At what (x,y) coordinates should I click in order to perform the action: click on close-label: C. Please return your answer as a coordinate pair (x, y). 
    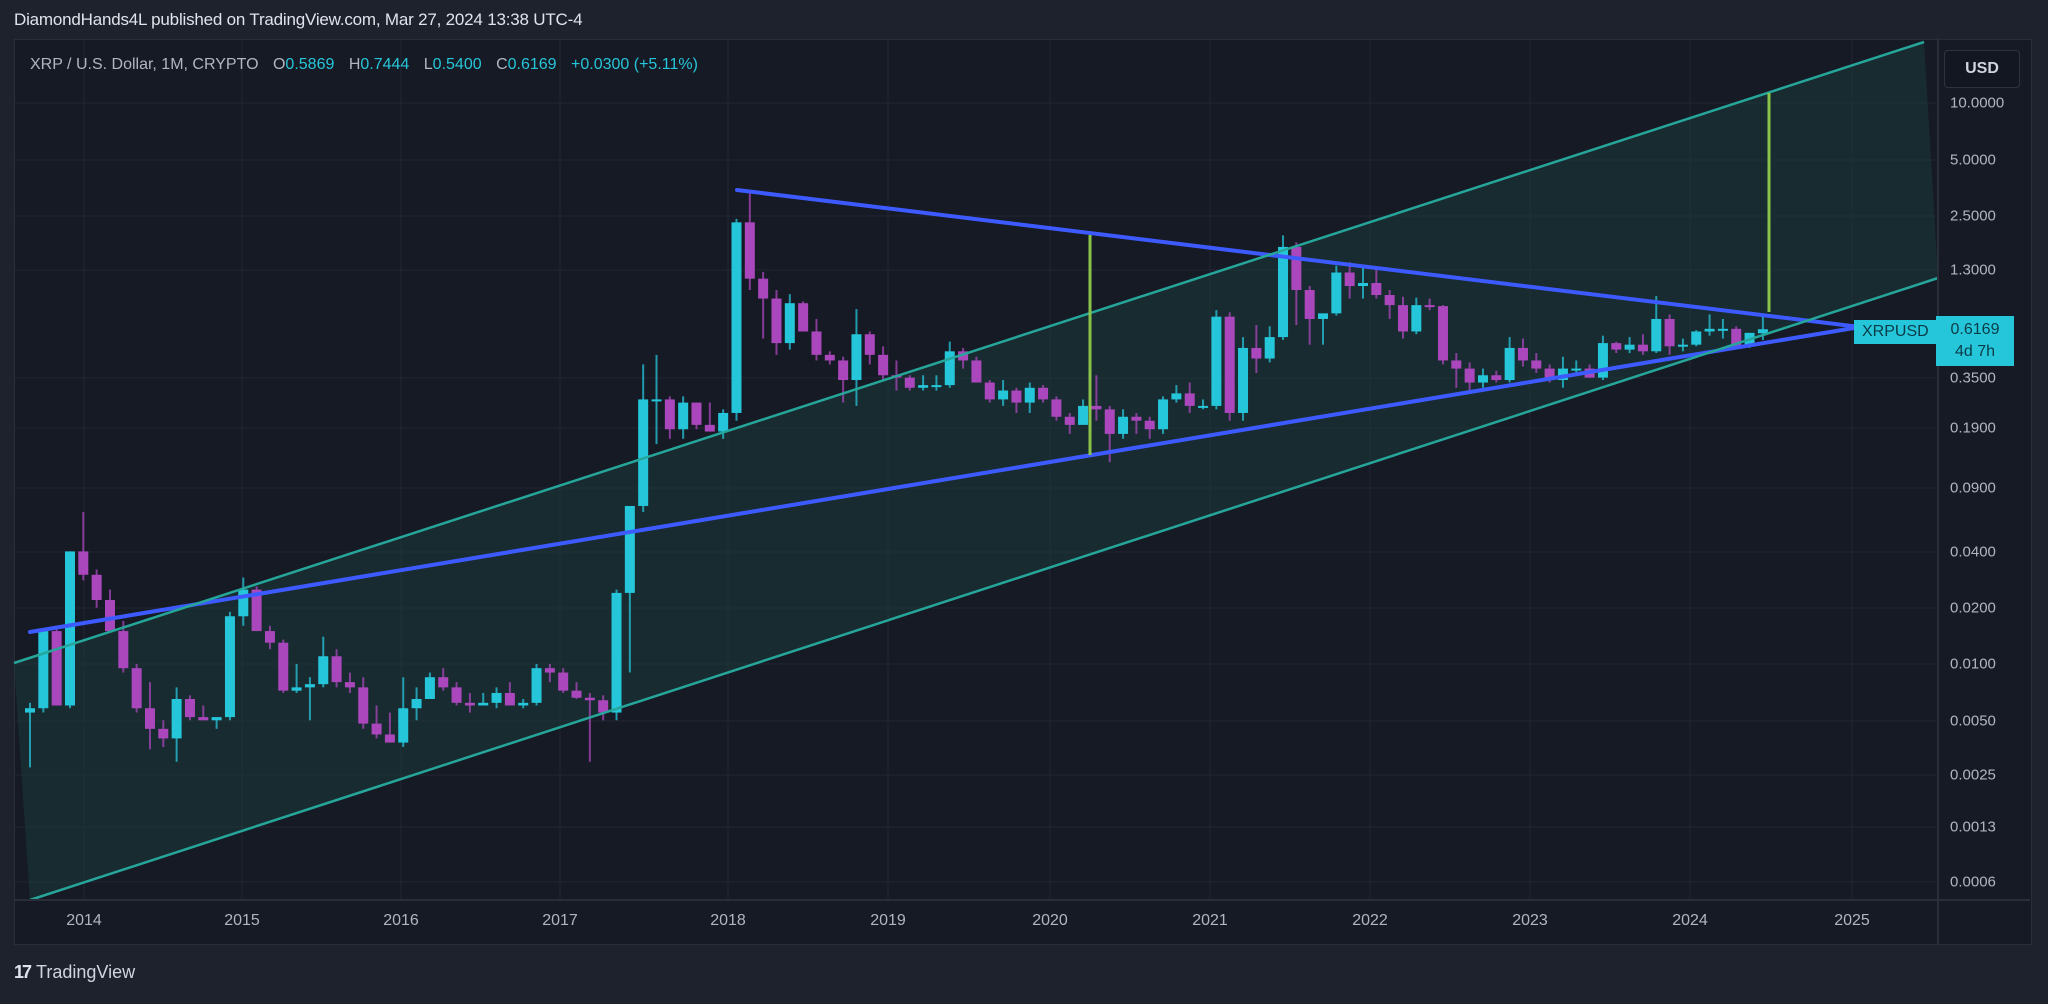
    Looking at the image, I should click on (502, 64).